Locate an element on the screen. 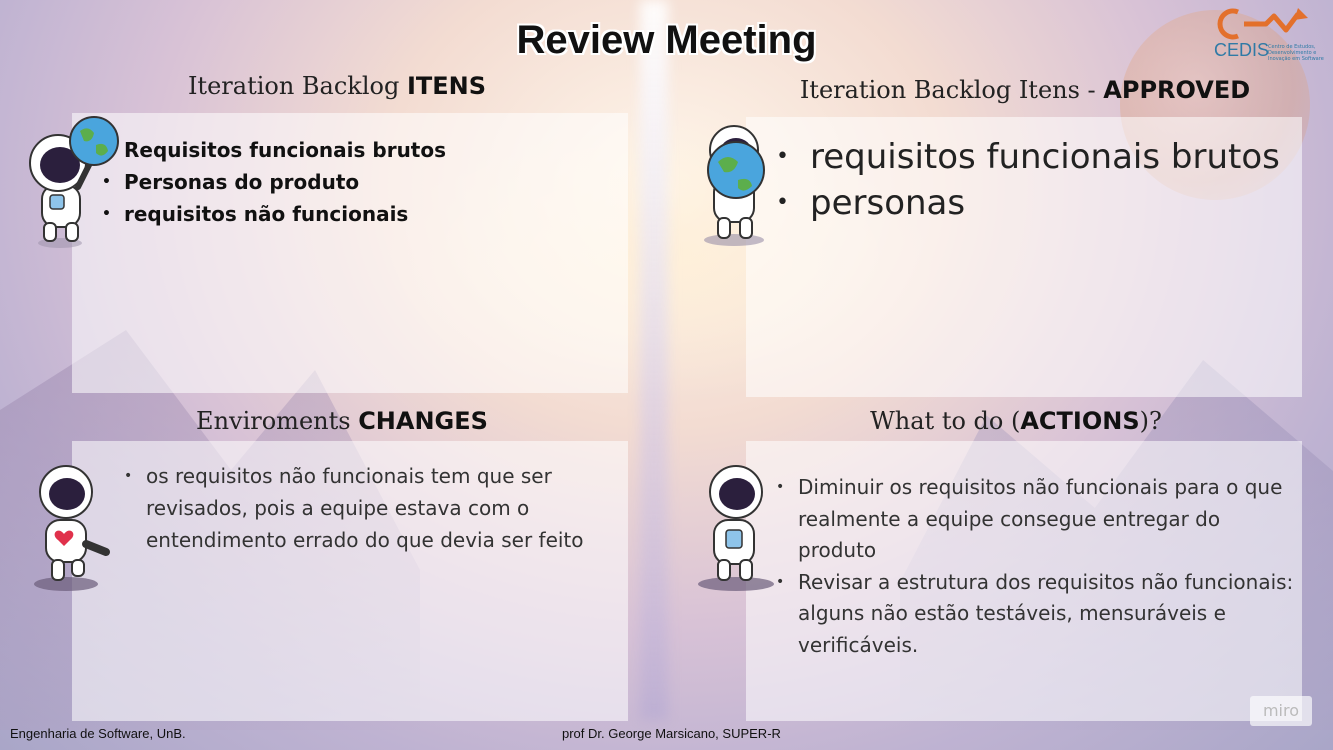 This screenshot has width=1333, height=750. astronaut-waving-icon is located at coordinates (736, 528).